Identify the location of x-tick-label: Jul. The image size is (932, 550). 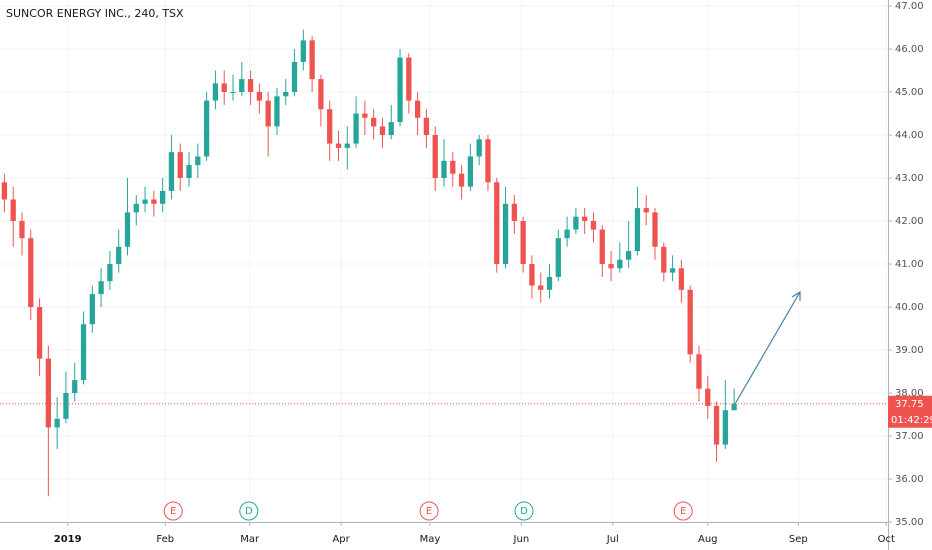
(612, 539).